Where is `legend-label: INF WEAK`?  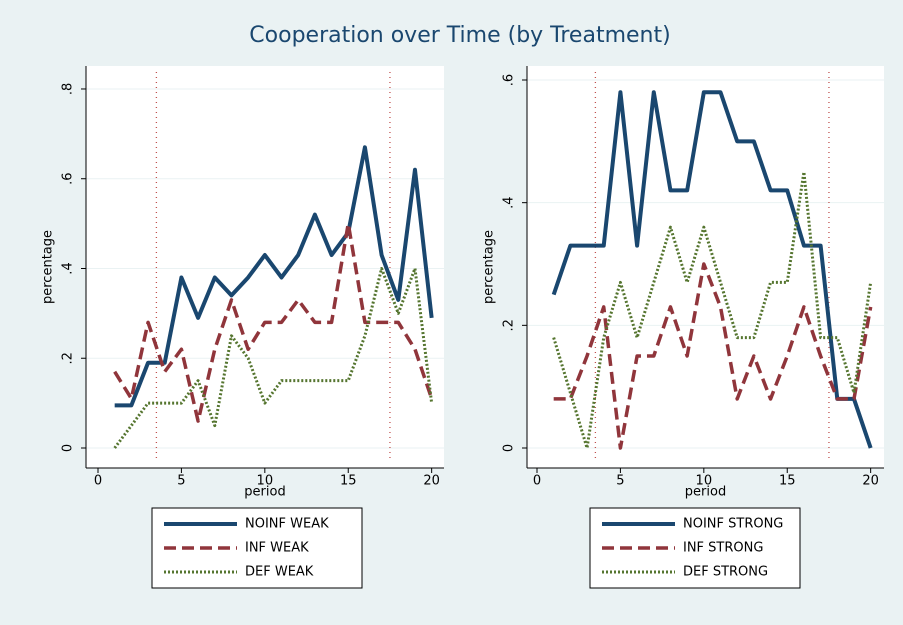 legend-label: INF WEAK is located at coordinates (277, 548).